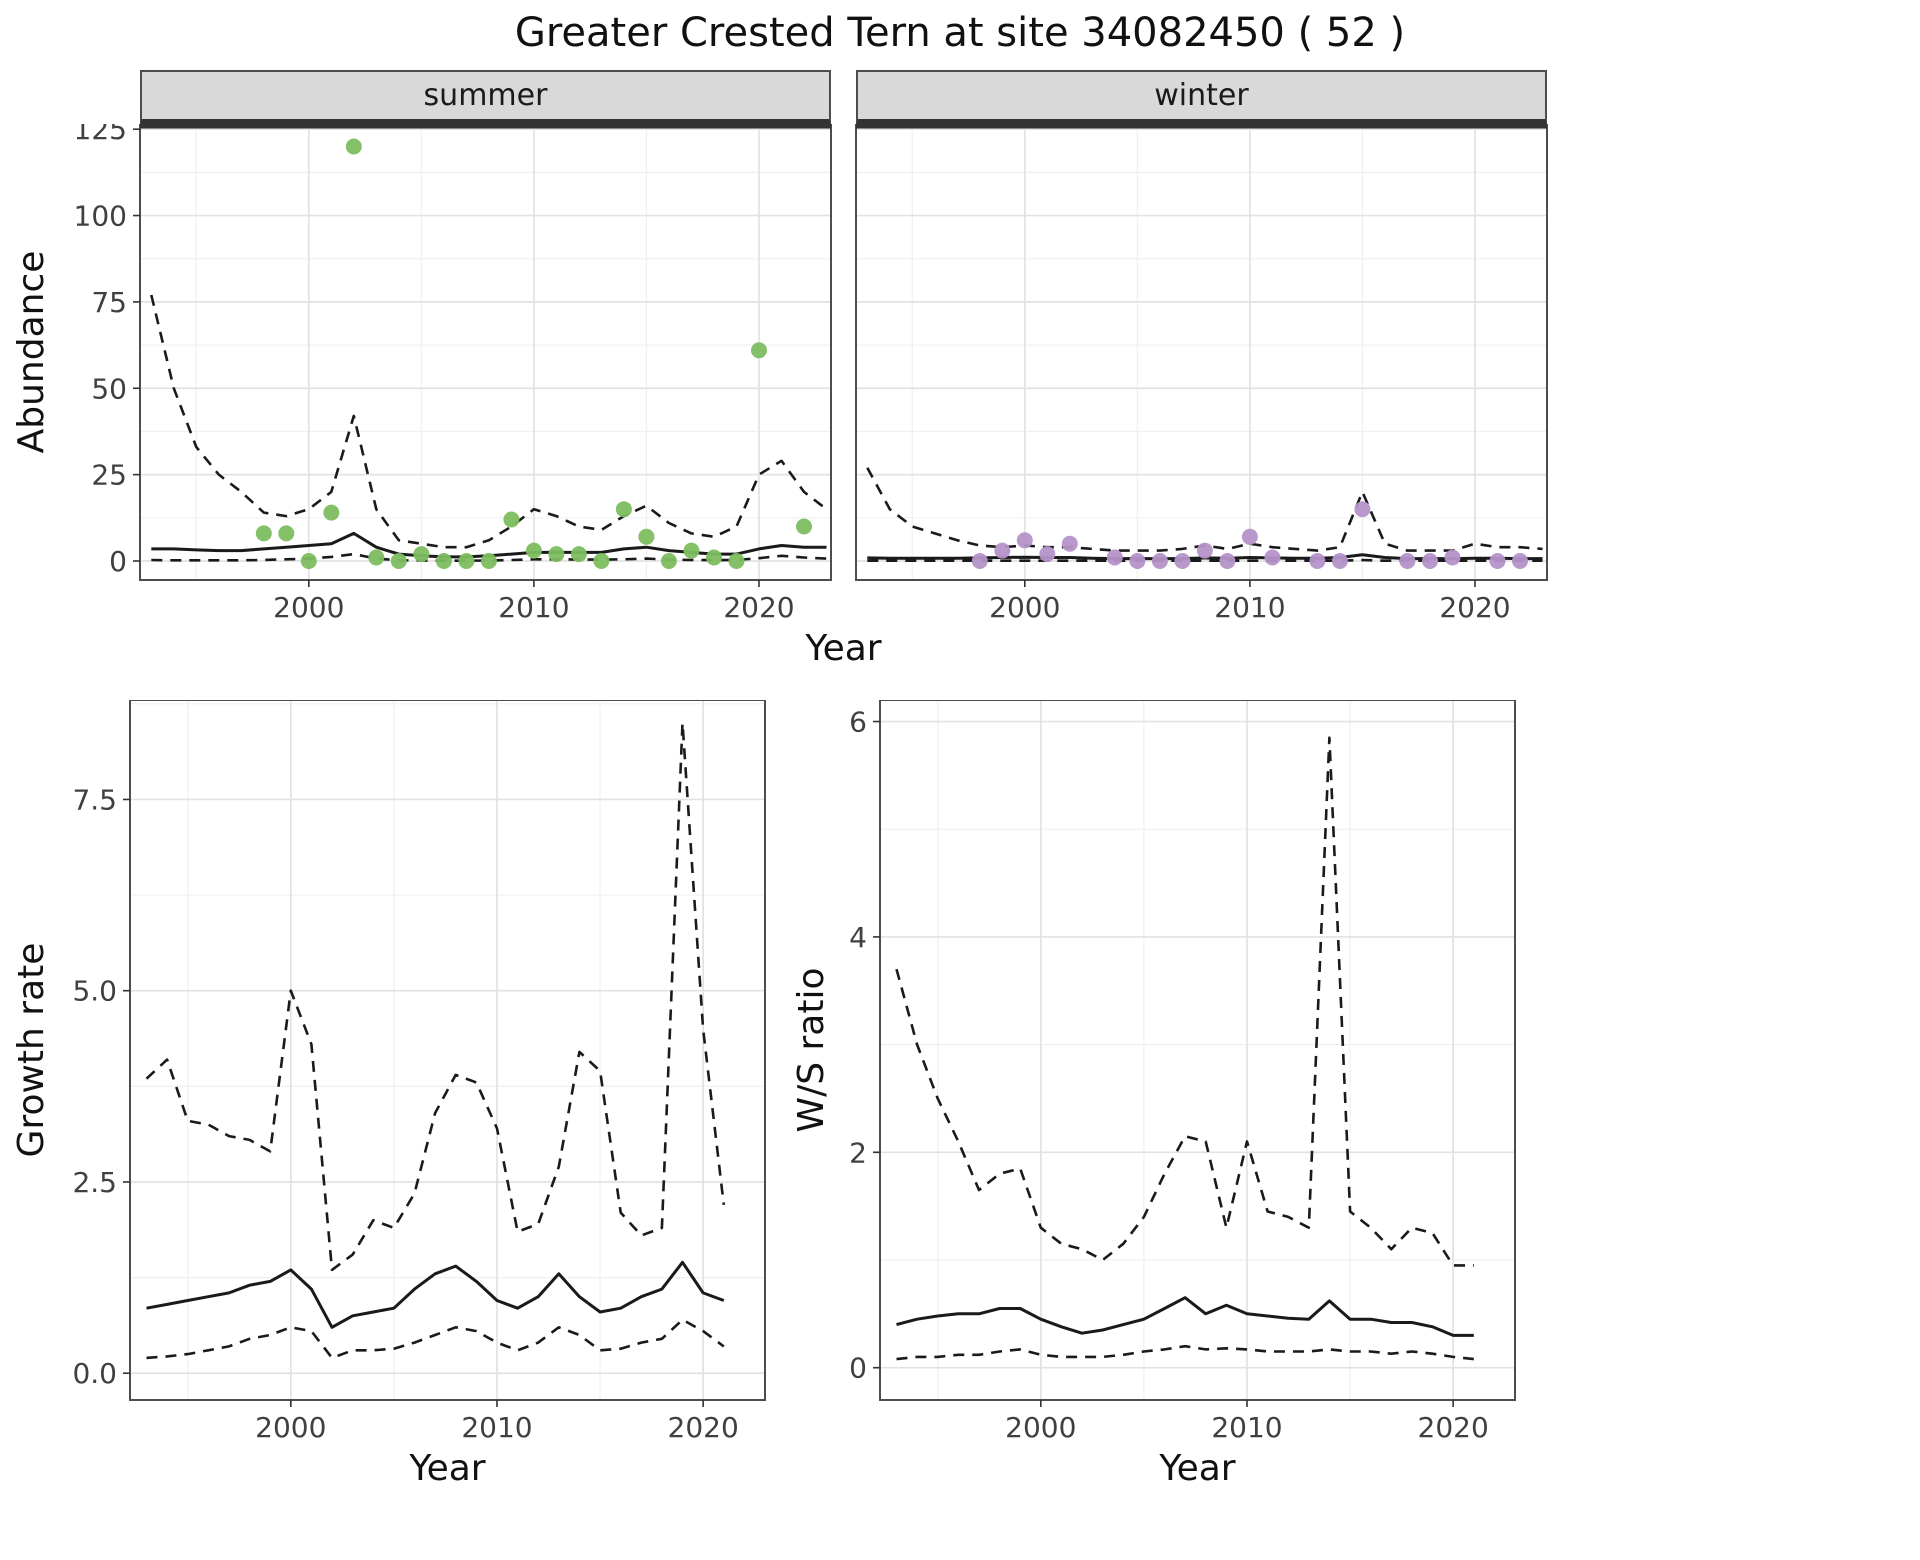 The width and height of the screenshot is (1920, 1560). What do you see at coordinates (1197, 1468) in the screenshot?
I see `year-axis-title-ws: Year` at bounding box center [1197, 1468].